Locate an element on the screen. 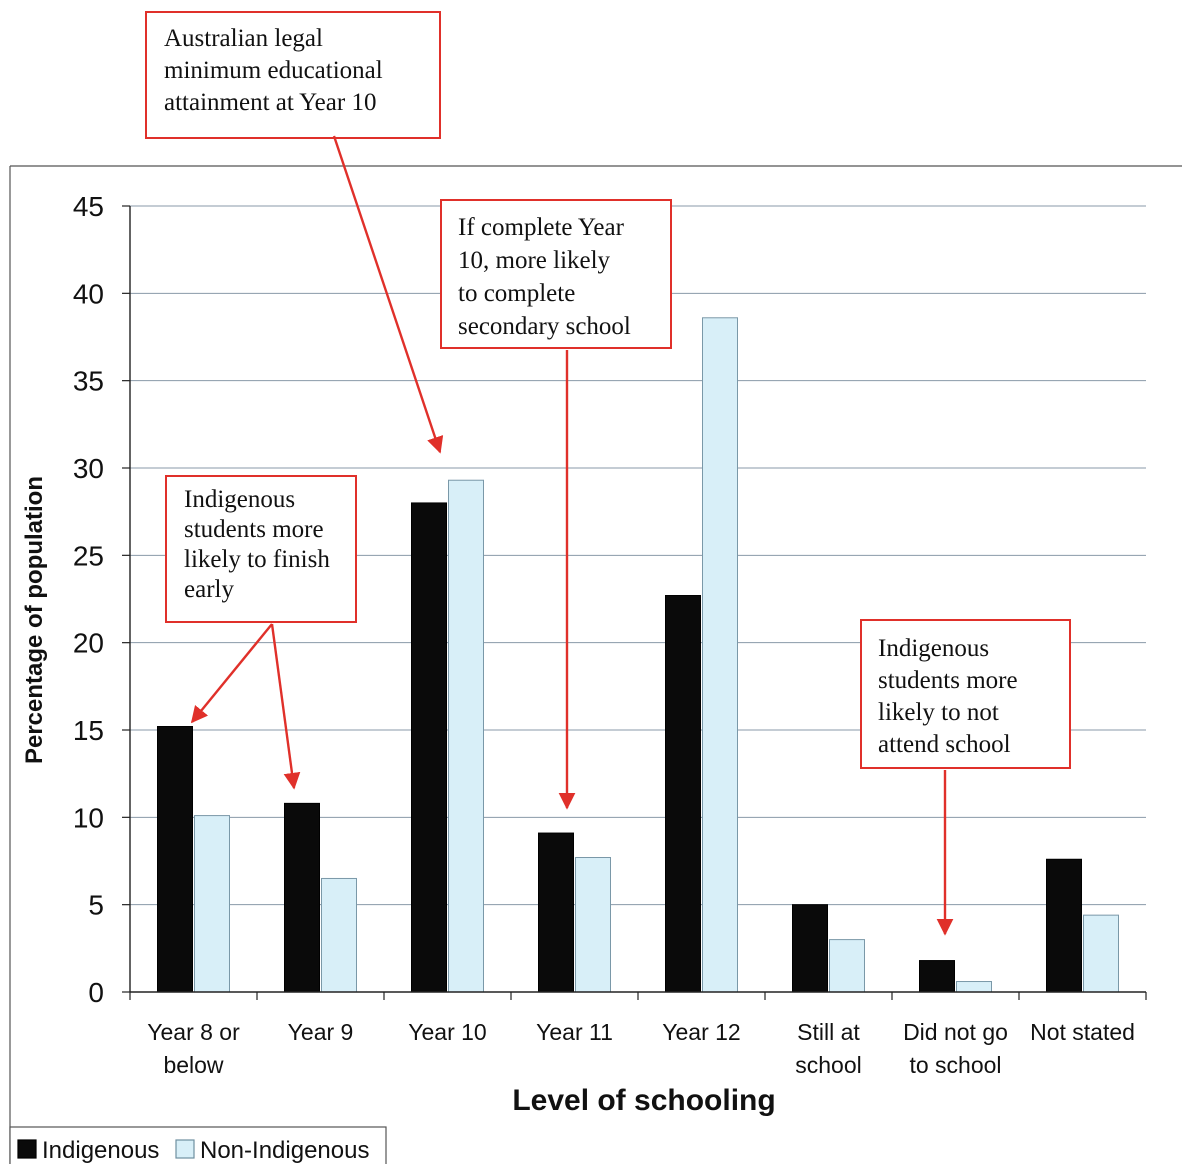 The width and height of the screenshot is (1182, 1164). x-tick-label-line: school is located at coordinates (828, 1065).